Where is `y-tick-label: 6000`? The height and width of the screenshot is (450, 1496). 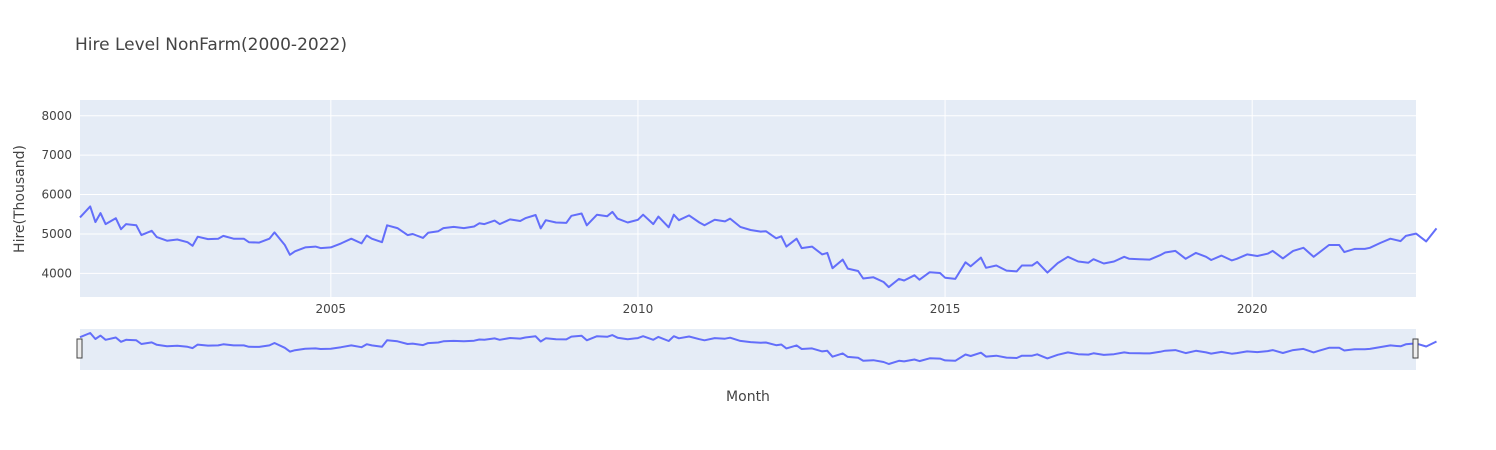 y-tick-label: 6000 is located at coordinates (56, 195).